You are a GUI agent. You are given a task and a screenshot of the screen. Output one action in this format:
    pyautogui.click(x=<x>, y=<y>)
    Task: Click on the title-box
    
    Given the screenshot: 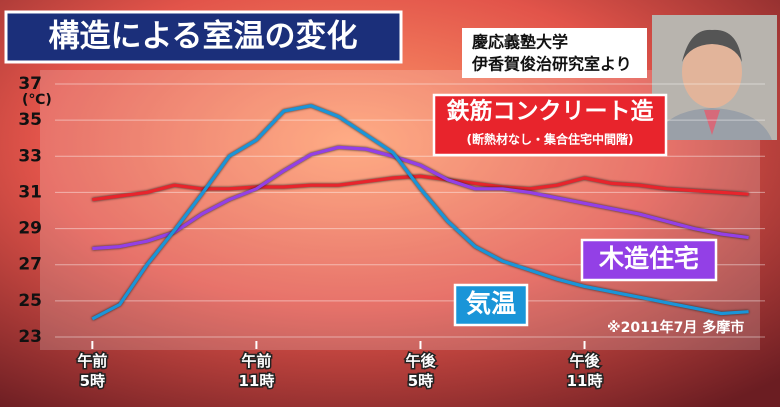 What is the action you would take?
    pyautogui.click(x=203, y=37)
    